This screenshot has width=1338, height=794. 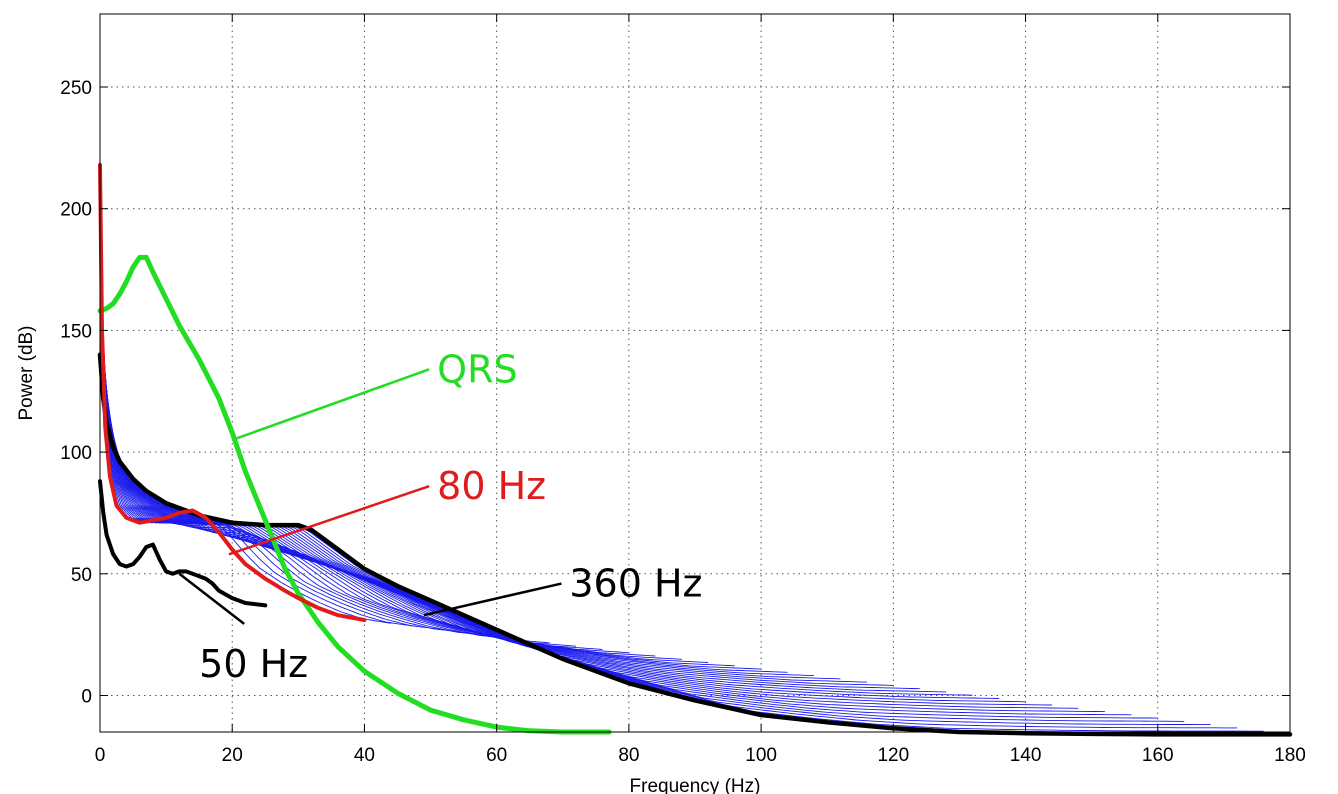 I want to click on x-tick-label-180: 180, so click(x=1290, y=755).